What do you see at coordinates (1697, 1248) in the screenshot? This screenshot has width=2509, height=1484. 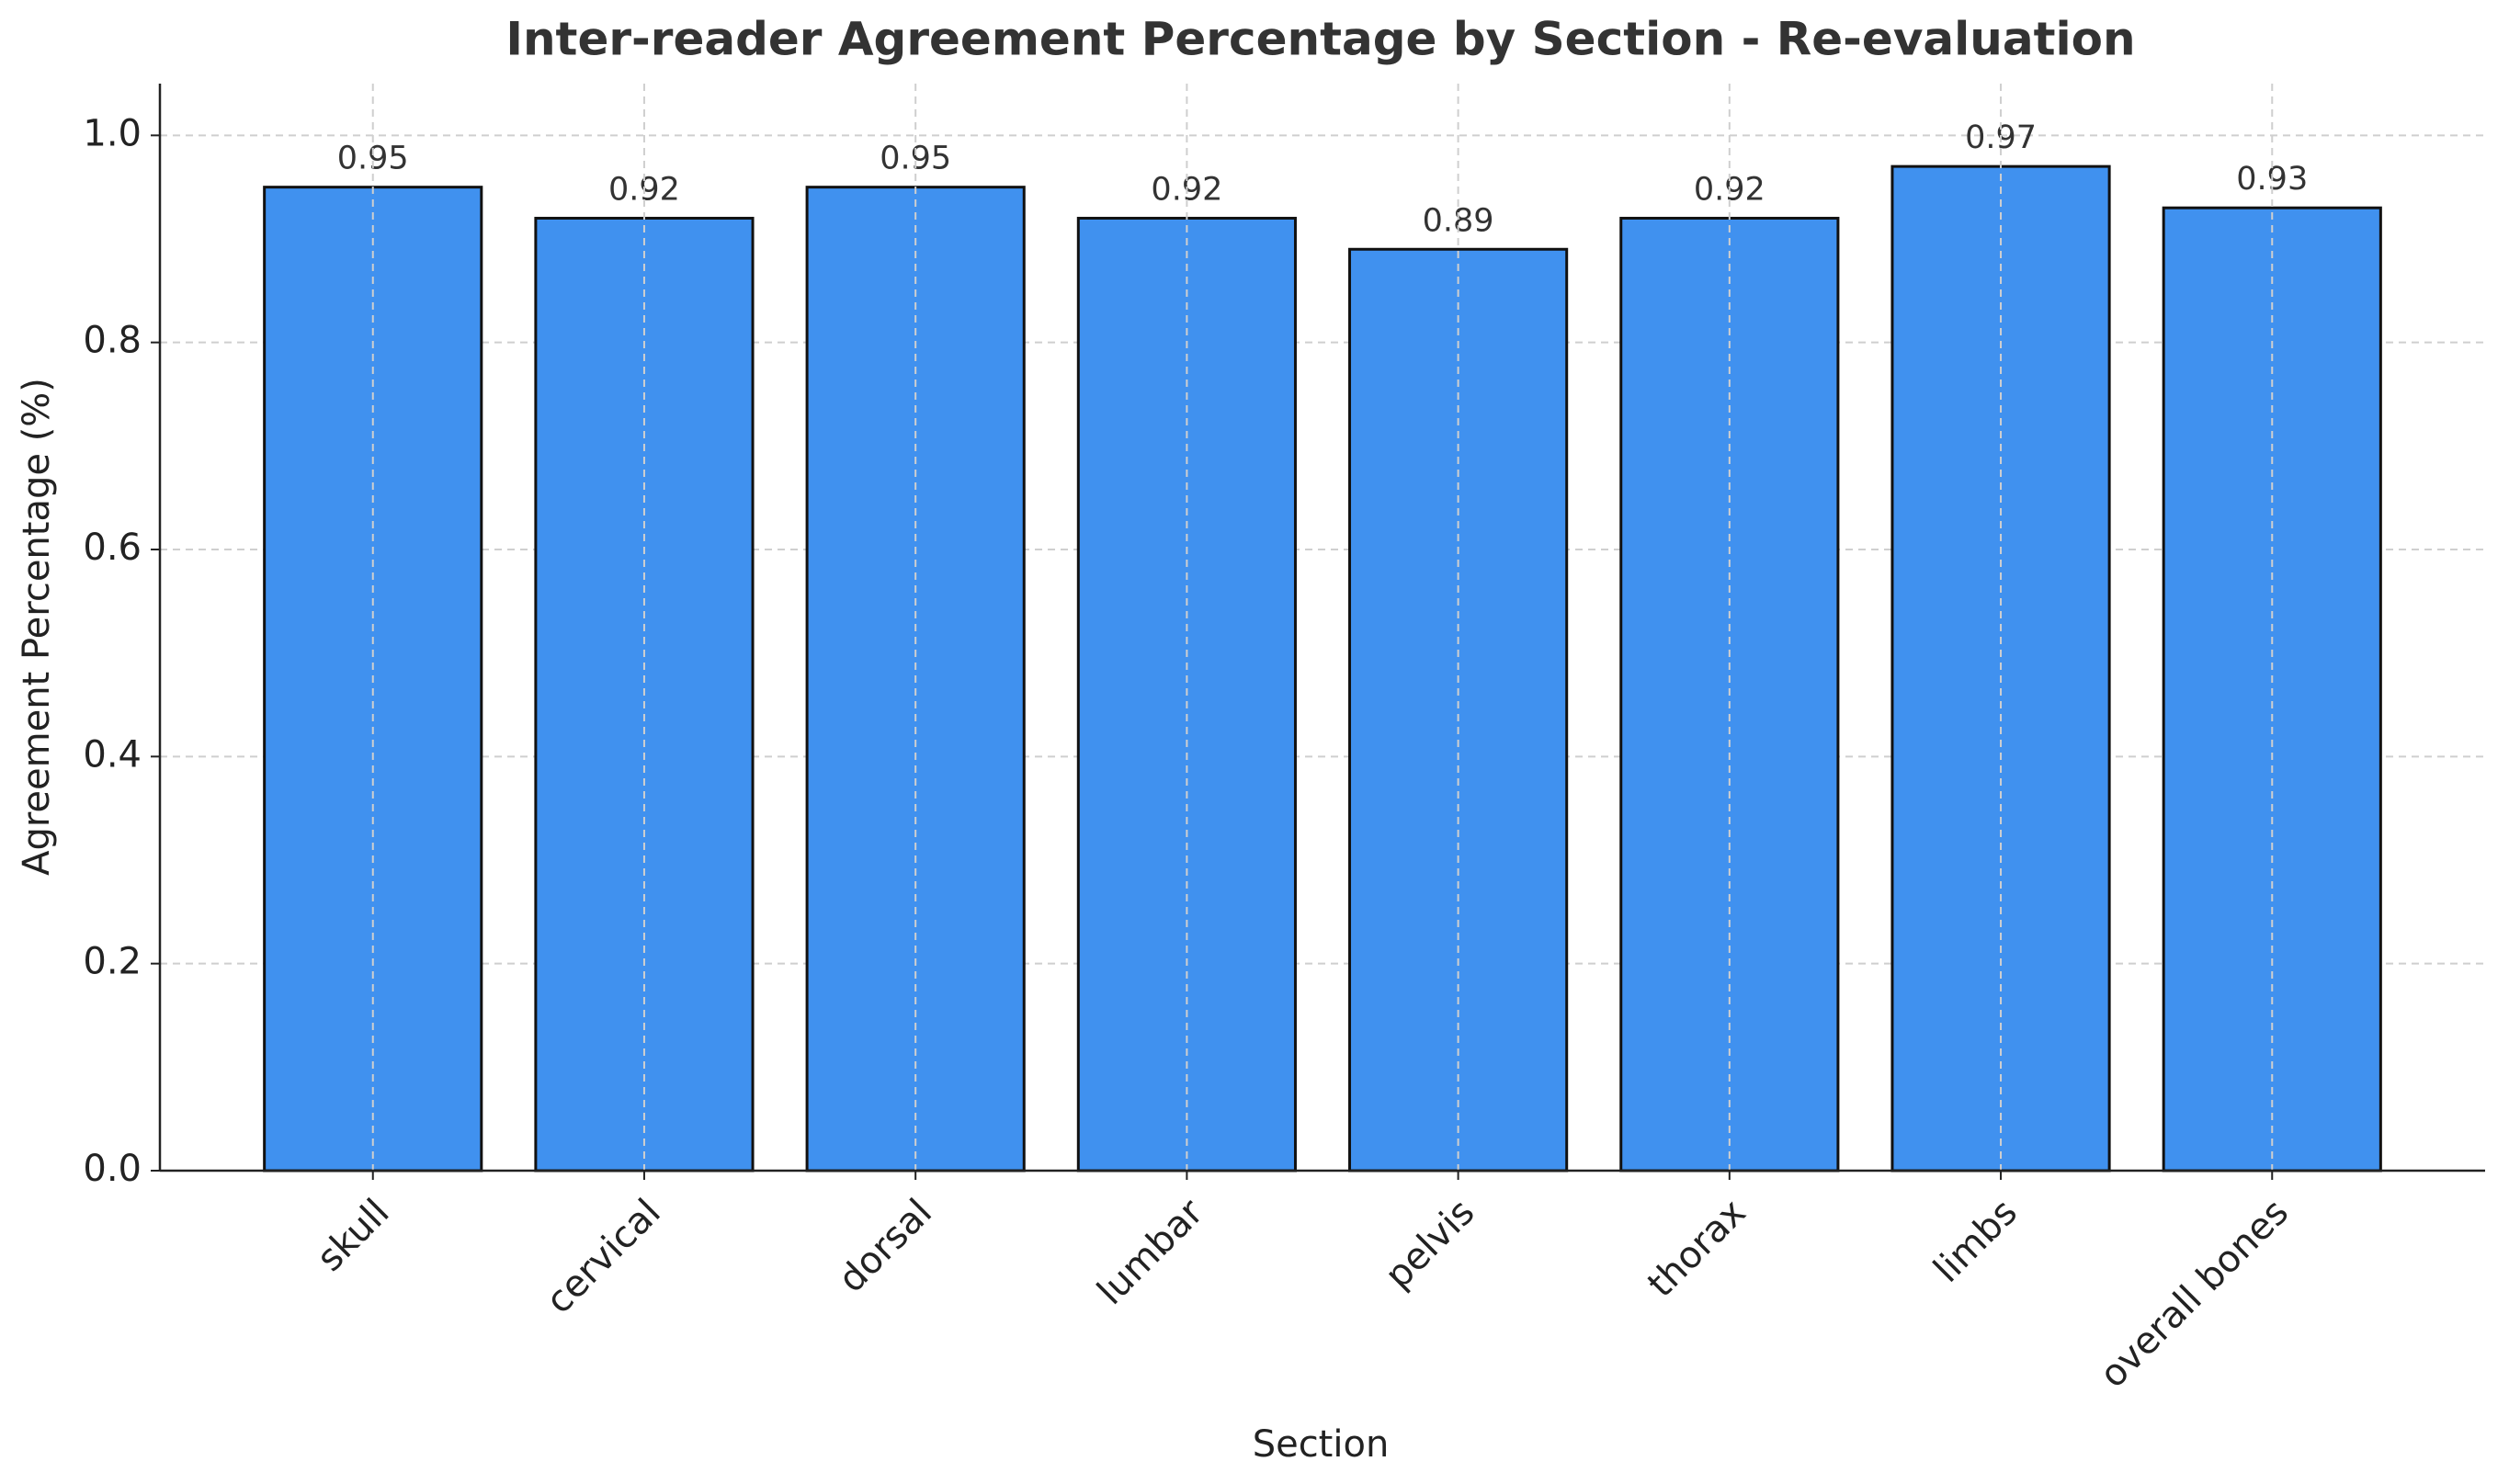 I see `x-tick-label: thorax` at bounding box center [1697, 1248].